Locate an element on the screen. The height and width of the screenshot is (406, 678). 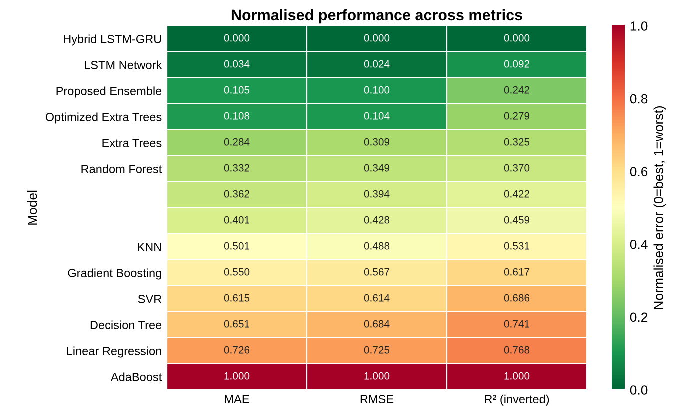
y-tick-label: Hybrid LSTM-GRU is located at coordinates (113, 40).